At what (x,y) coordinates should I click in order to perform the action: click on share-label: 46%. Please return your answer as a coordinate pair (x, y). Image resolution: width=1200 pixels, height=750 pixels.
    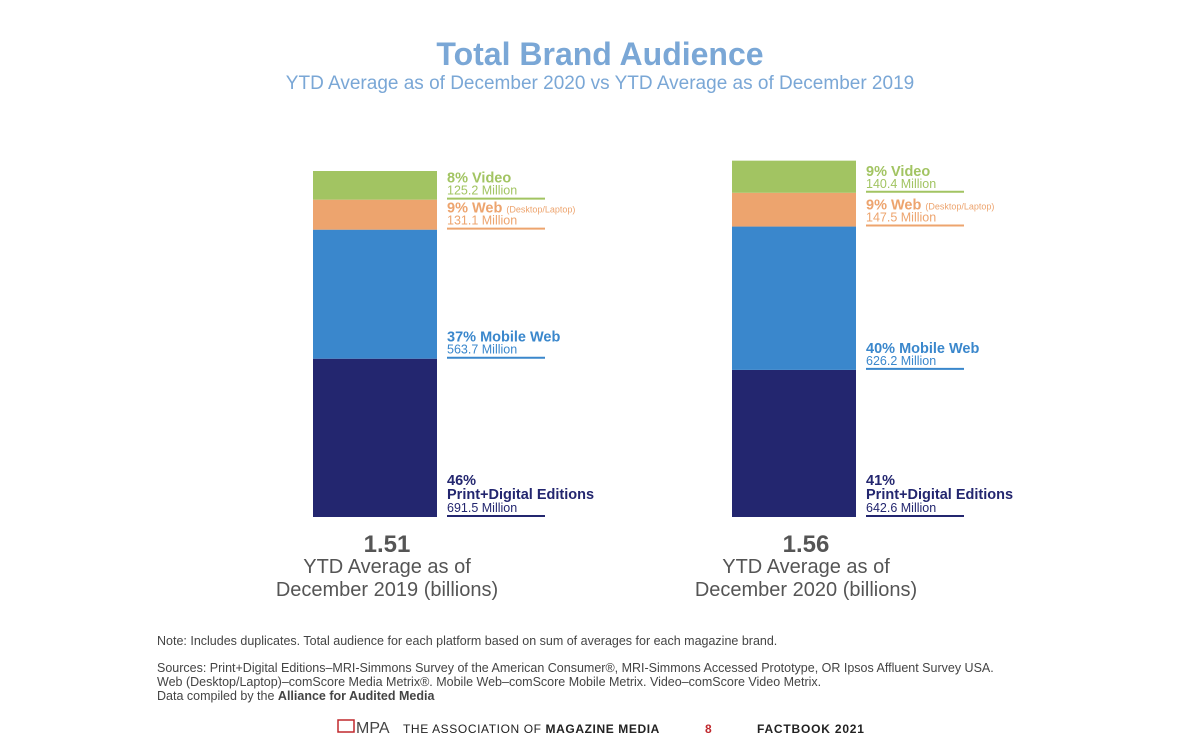
    Looking at the image, I should click on (461, 481).